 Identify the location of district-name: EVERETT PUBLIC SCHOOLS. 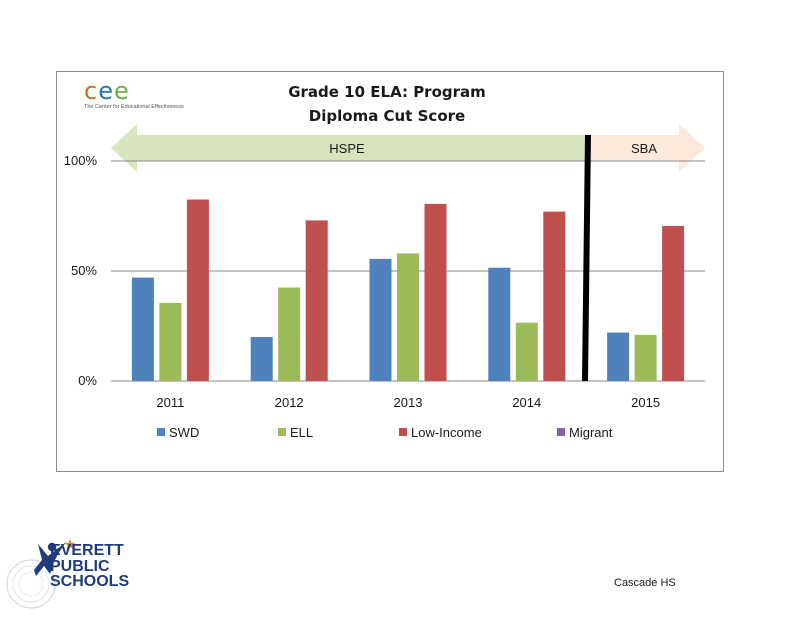
(89, 566).